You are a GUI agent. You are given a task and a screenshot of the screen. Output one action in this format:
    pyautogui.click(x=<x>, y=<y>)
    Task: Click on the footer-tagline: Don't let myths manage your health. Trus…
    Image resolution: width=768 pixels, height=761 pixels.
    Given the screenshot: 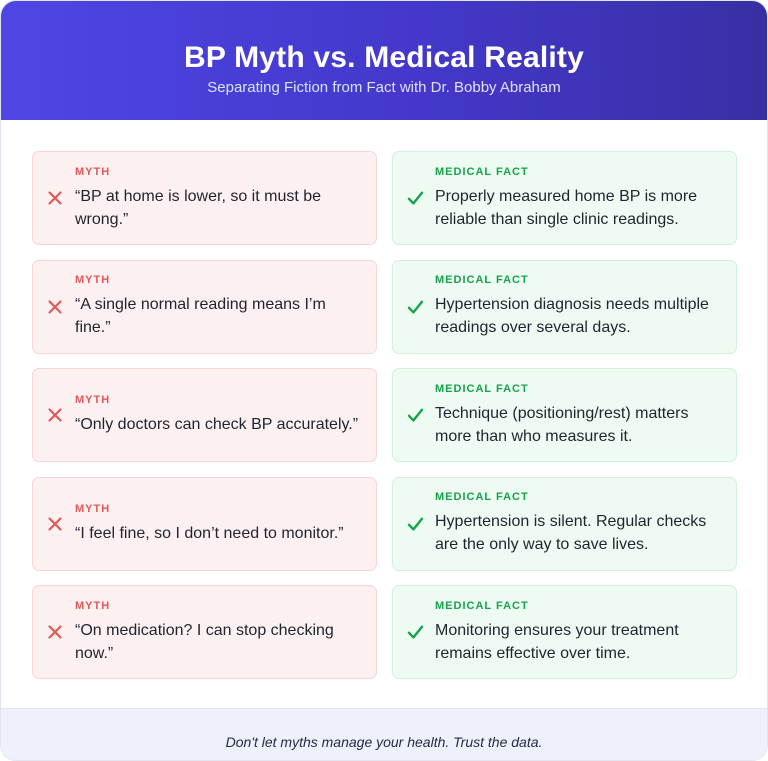 What is the action you would take?
    pyautogui.click(x=384, y=742)
    